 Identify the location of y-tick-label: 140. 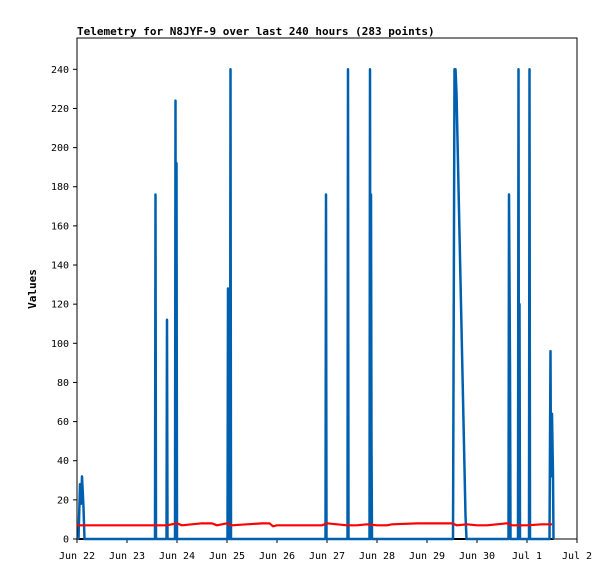
(60, 266).